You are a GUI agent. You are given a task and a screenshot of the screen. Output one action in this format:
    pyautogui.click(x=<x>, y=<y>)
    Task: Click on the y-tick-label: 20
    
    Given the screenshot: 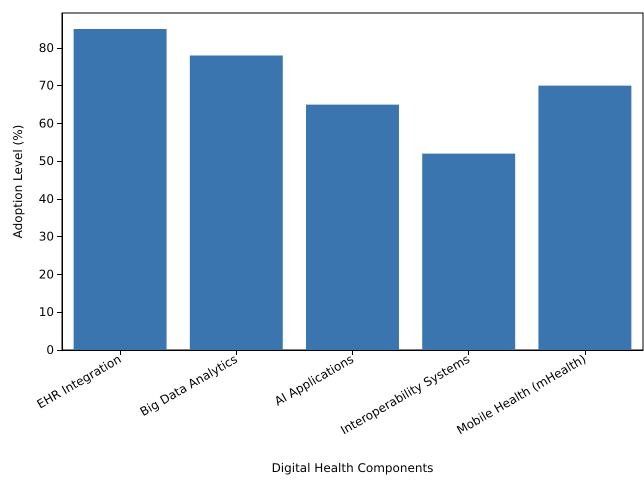 What is the action you would take?
    pyautogui.click(x=46, y=274)
    